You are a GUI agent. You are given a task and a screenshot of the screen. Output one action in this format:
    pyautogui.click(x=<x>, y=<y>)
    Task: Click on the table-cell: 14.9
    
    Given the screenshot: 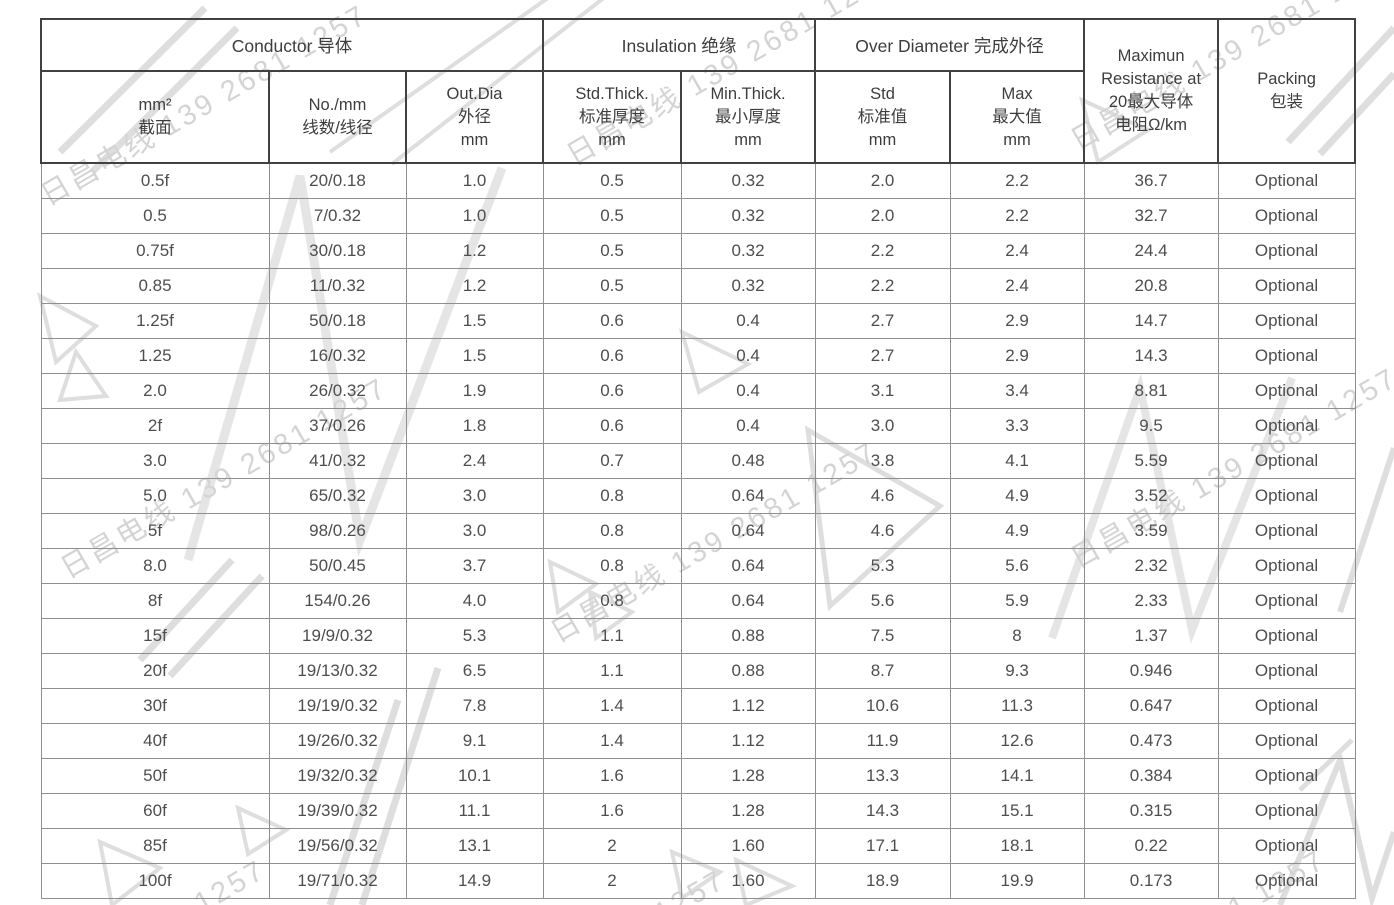 What is the action you would take?
    pyautogui.click(x=474, y=881)
    